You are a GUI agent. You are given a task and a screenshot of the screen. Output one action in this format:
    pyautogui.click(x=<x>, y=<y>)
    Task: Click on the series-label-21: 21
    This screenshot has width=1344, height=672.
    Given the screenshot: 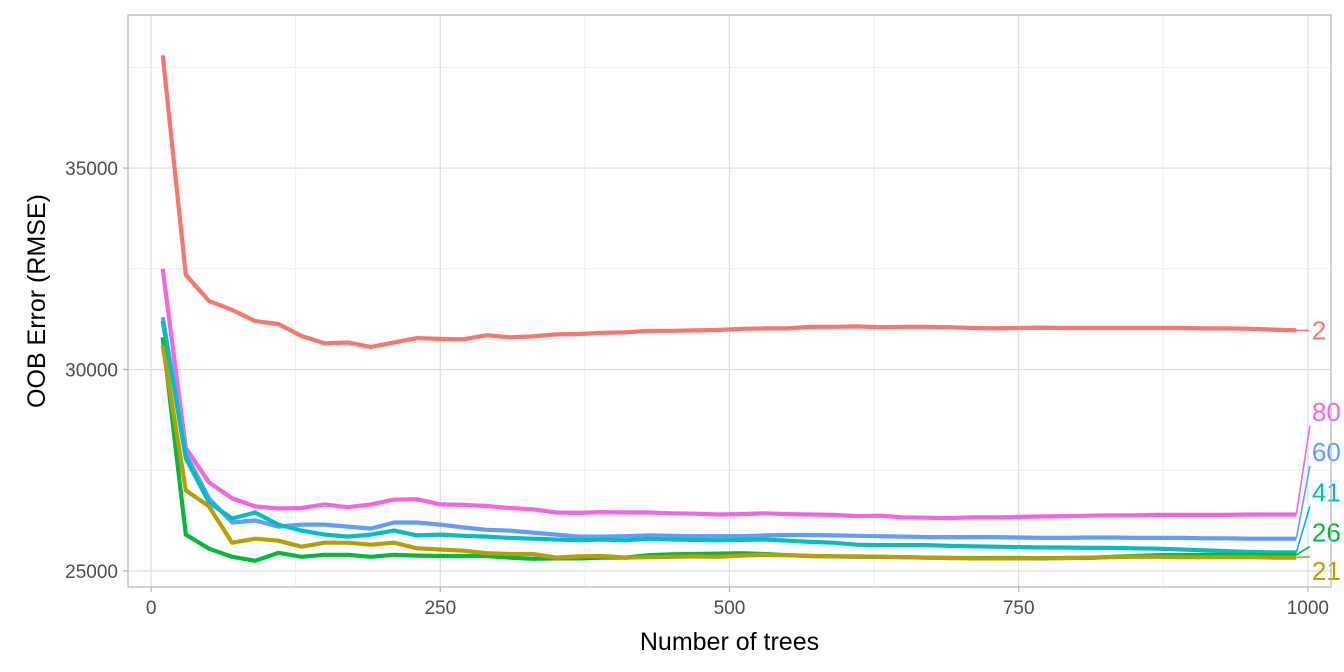 What is the action you would take?
    pyautogui.click(x=1326, y=571)
    